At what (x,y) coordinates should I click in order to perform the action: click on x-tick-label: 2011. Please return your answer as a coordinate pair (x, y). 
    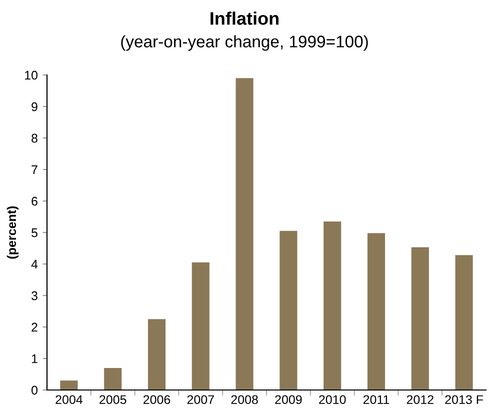
    Looking at the image, I should click on (376, 399).